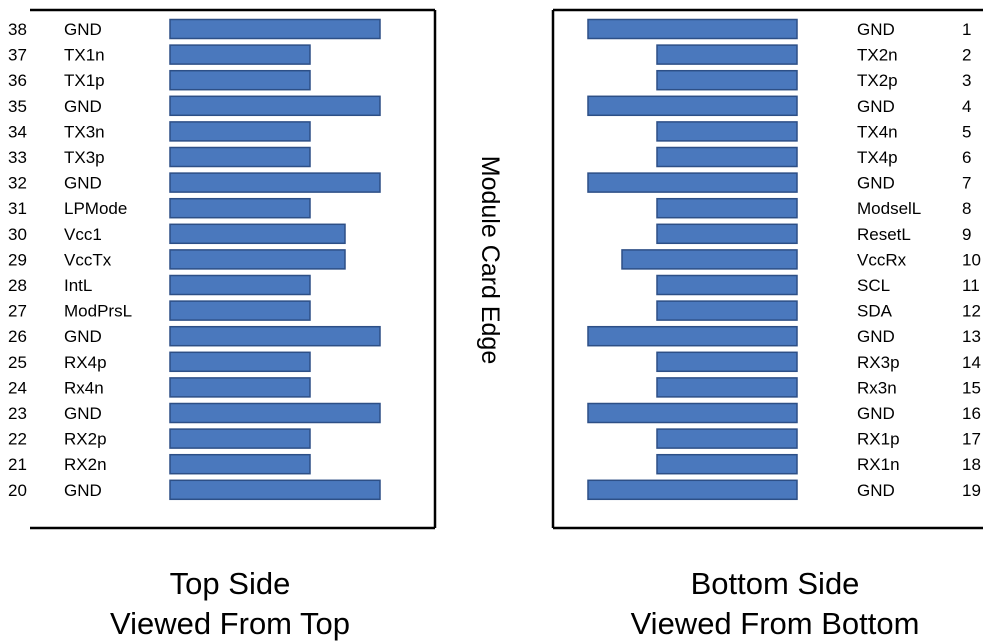 The width and height of the screenshot is (983, 644). Describe the element at coordinates (17, 80) in the screenshot. I see `top-pin-number: 36` at that location.